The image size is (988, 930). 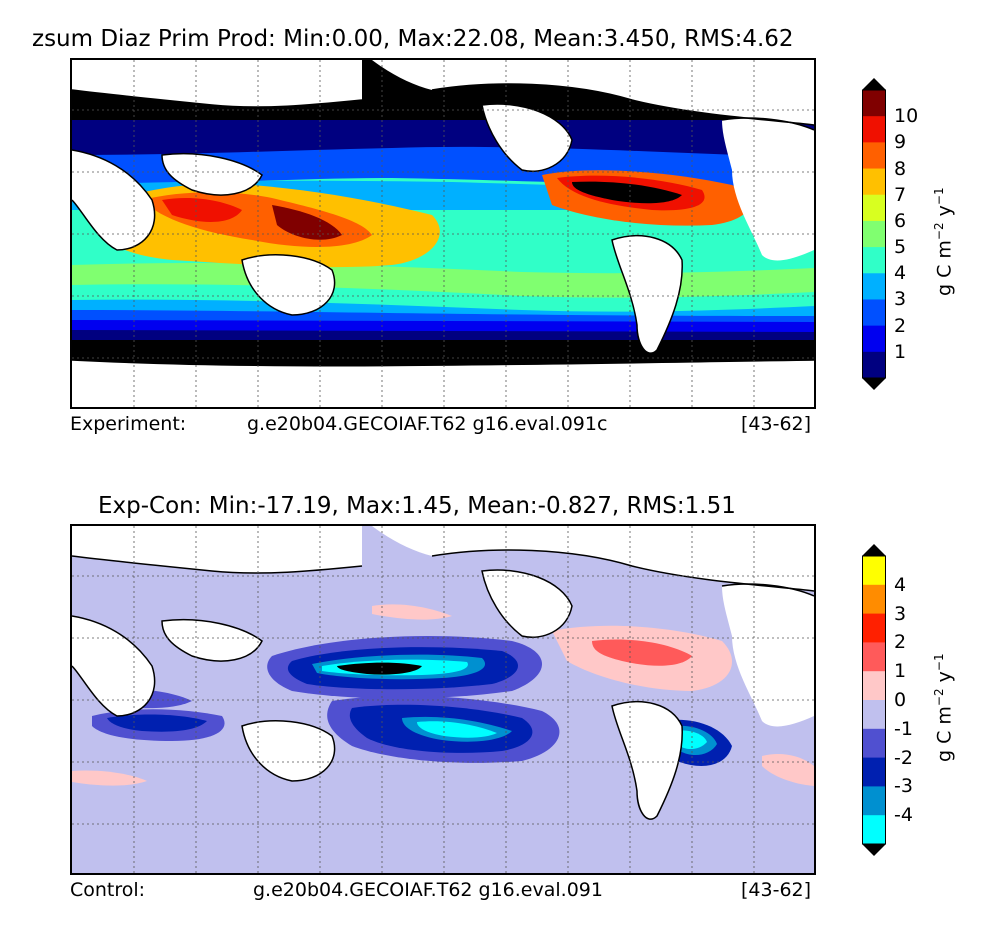 I want to click on top-colorbar-tick-label: 2, so click(x=900, y=325).